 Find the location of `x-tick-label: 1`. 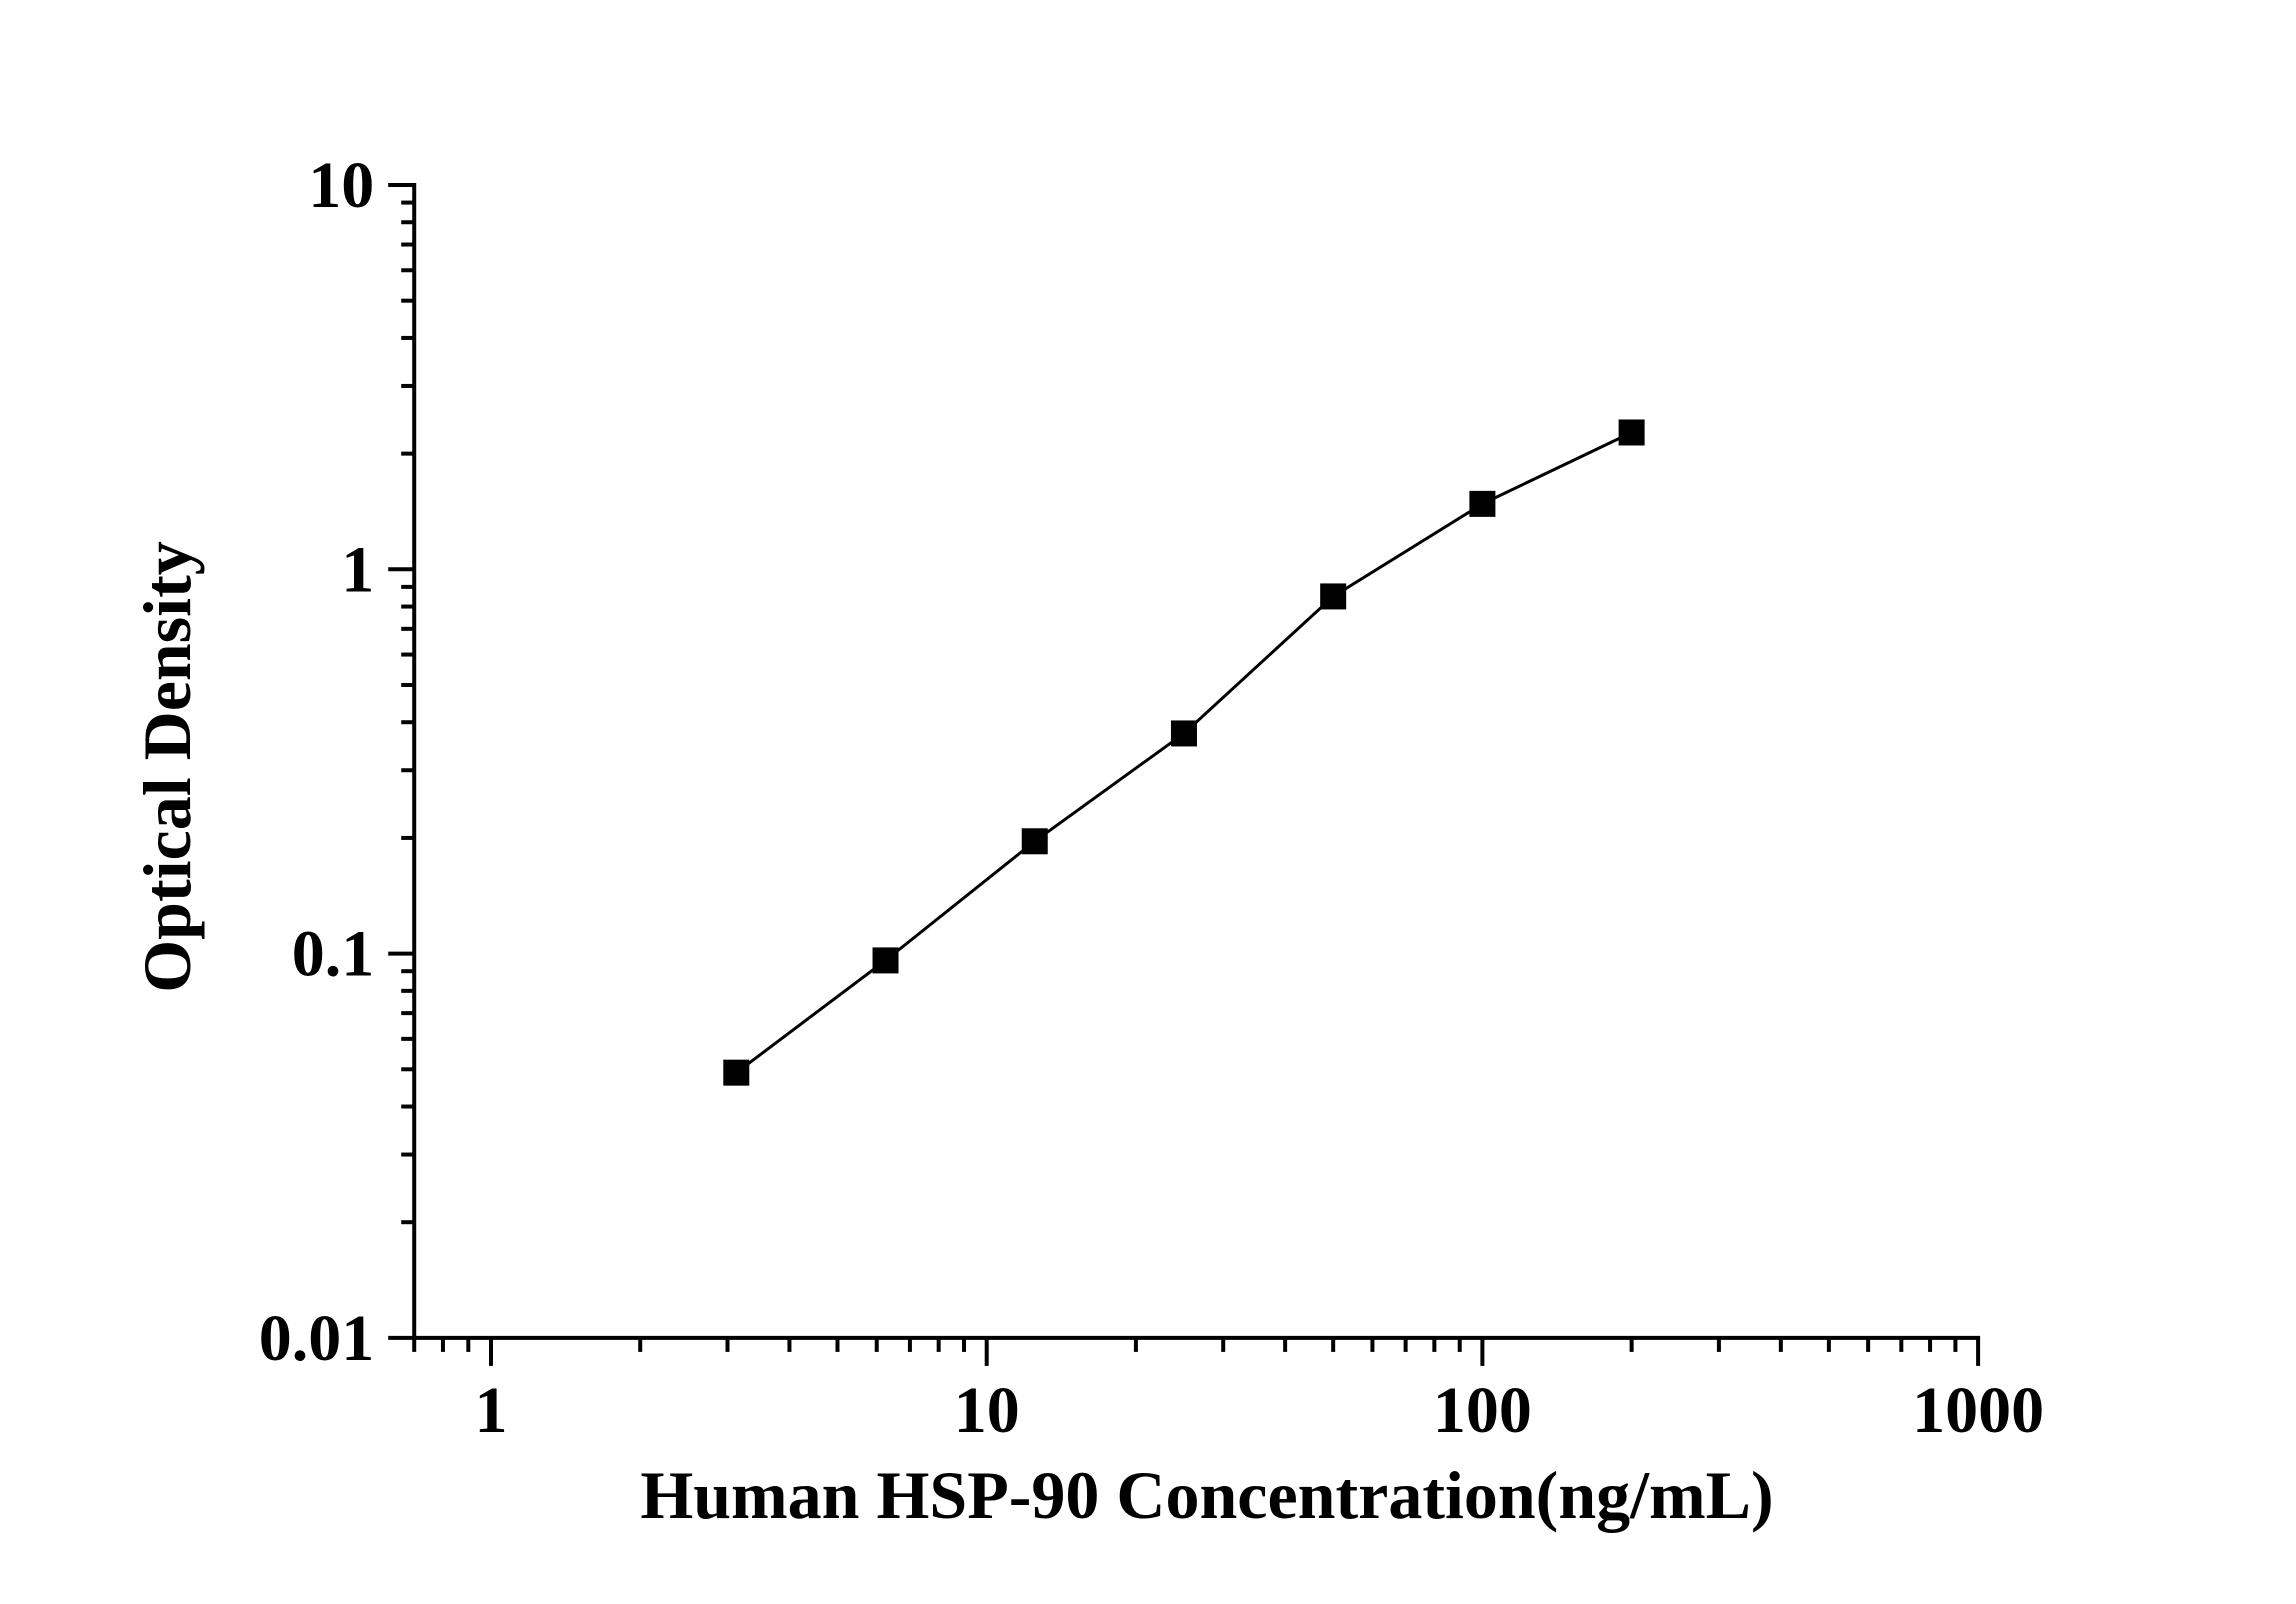

x-tick-label: 1 is located at coordinates (491, 1410).